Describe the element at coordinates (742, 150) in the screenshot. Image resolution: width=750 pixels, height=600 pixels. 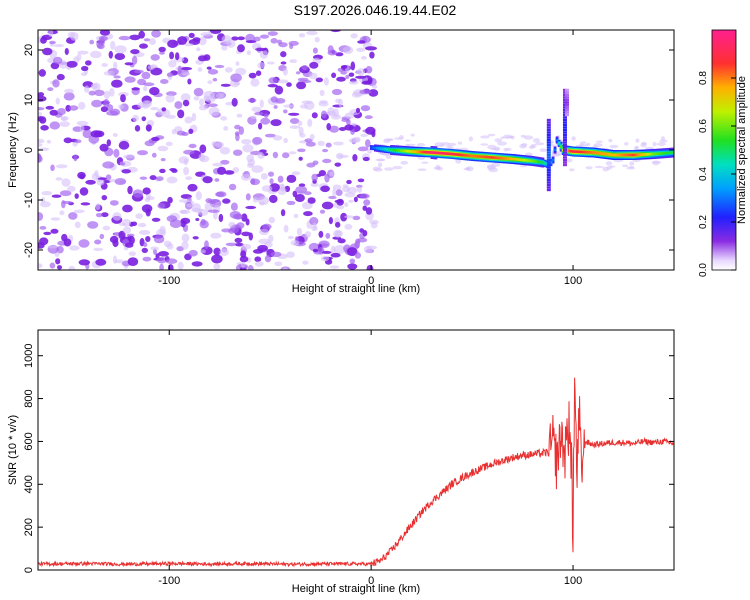
I see `colorbar-label: Normalized spectral amplitude` at that location.